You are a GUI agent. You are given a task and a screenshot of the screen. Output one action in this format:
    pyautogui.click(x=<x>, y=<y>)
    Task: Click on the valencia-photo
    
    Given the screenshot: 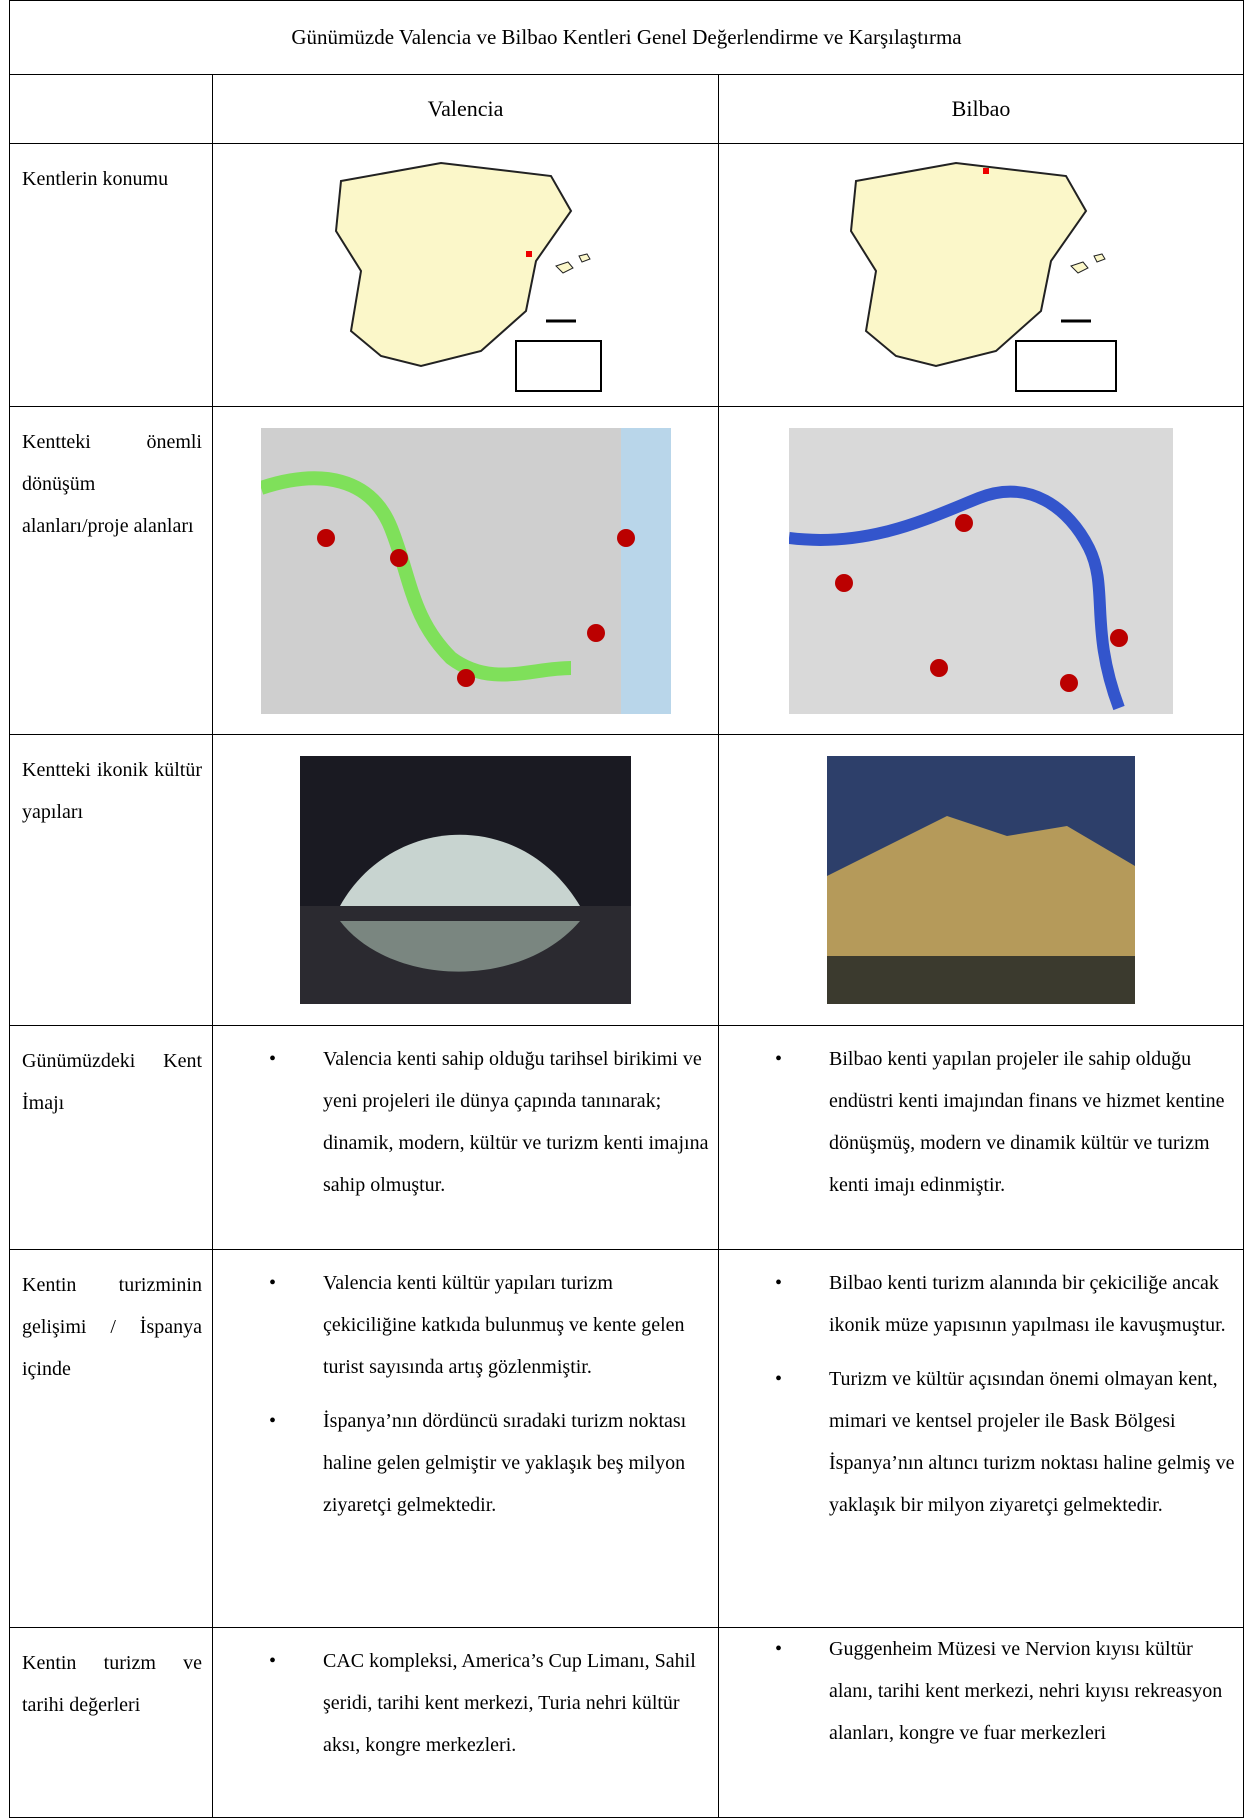 What is the action you would take?
    pyautogui.click(x=465, y=880)
    